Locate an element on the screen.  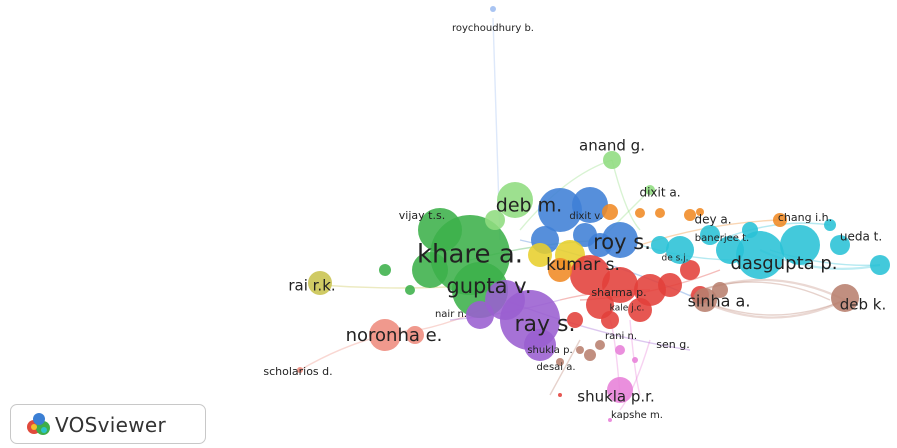
author-label: rai r.k. is located at coordinates (311, 286).